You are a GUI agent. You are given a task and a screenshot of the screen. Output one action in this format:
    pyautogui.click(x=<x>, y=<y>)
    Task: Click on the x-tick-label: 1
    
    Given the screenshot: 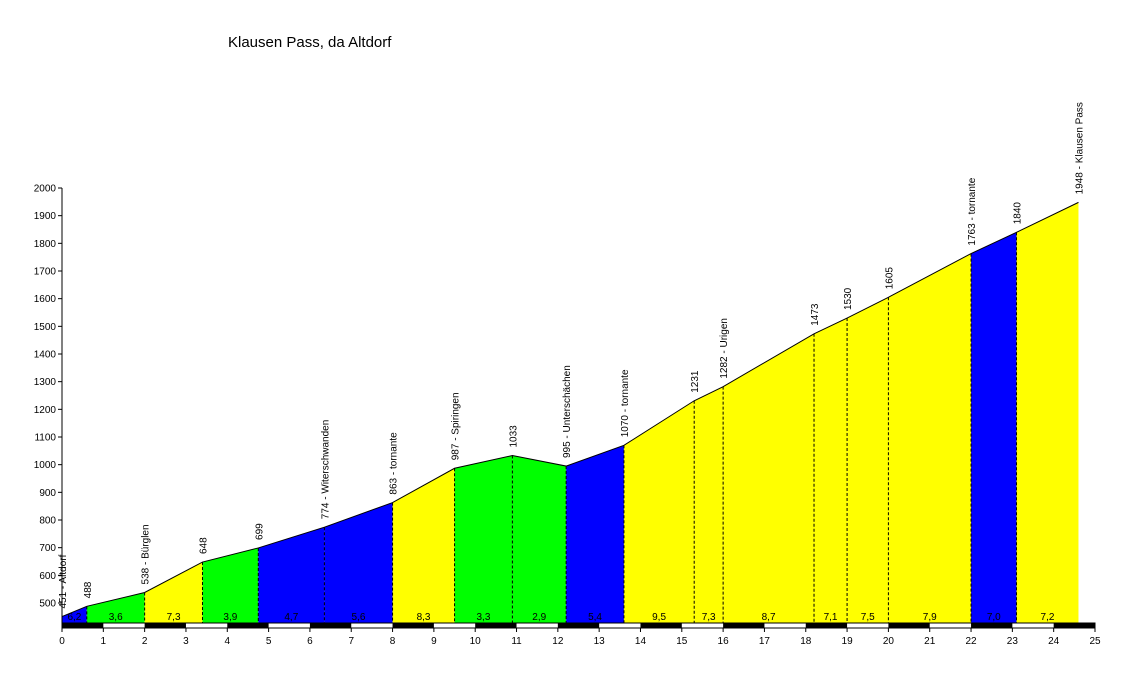 What is the action you would take?
    pyautogui.click(x=104, y=641)
    